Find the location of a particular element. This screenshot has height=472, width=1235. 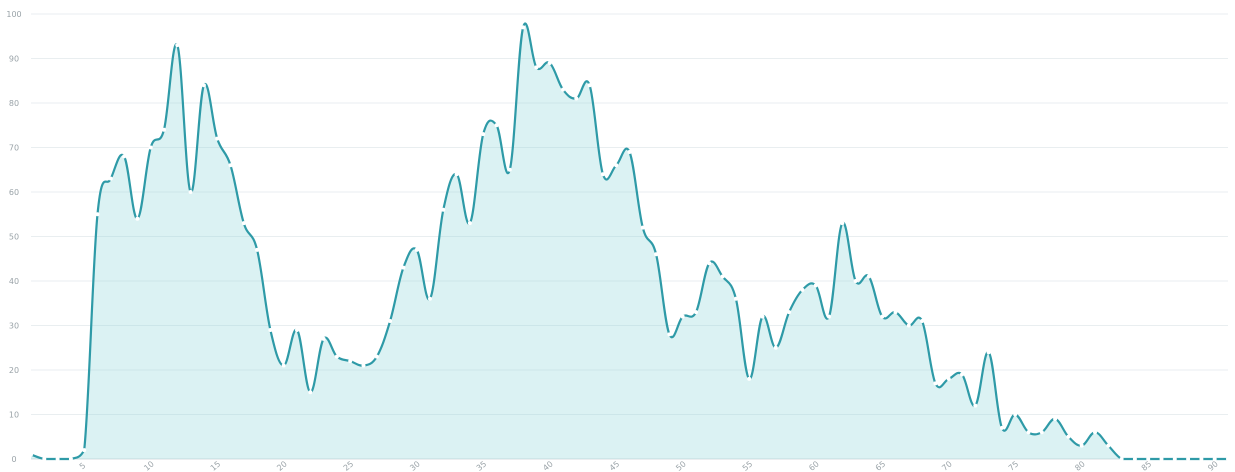

x-tick-label: 75 is located at coordinates (1014, 465).